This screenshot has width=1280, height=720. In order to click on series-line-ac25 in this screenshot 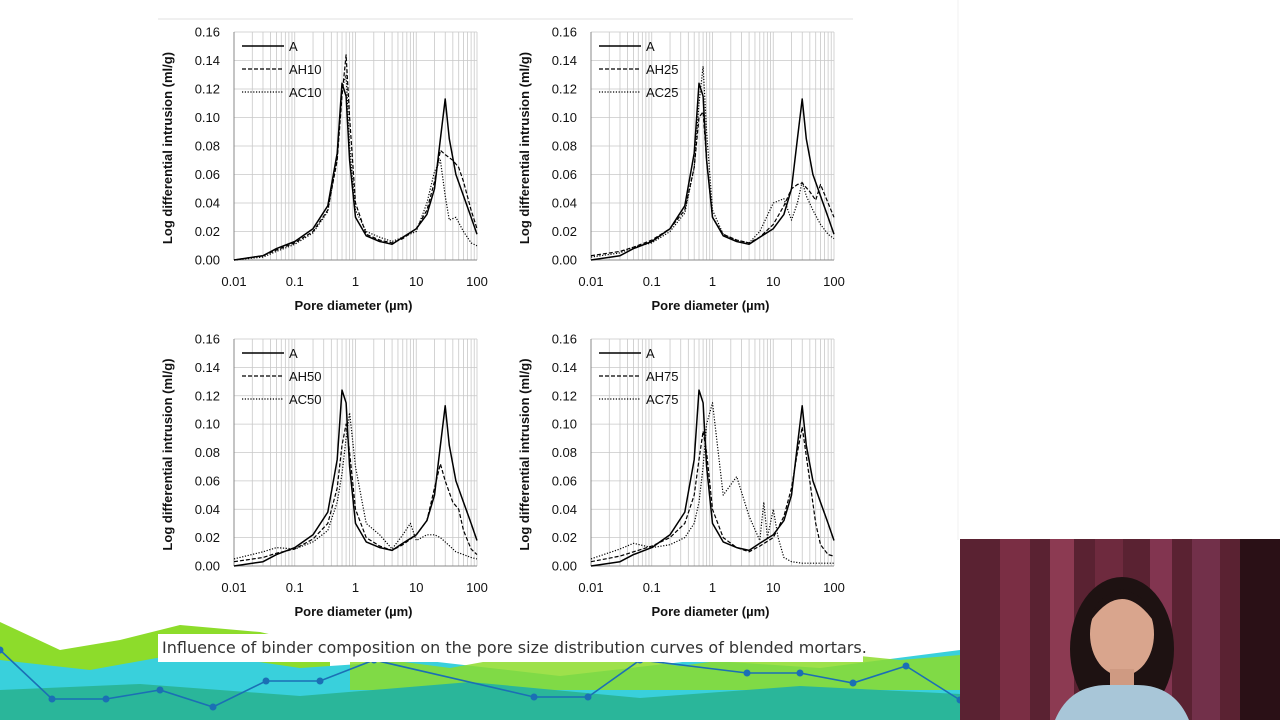, I will do `click(712, 161)`.